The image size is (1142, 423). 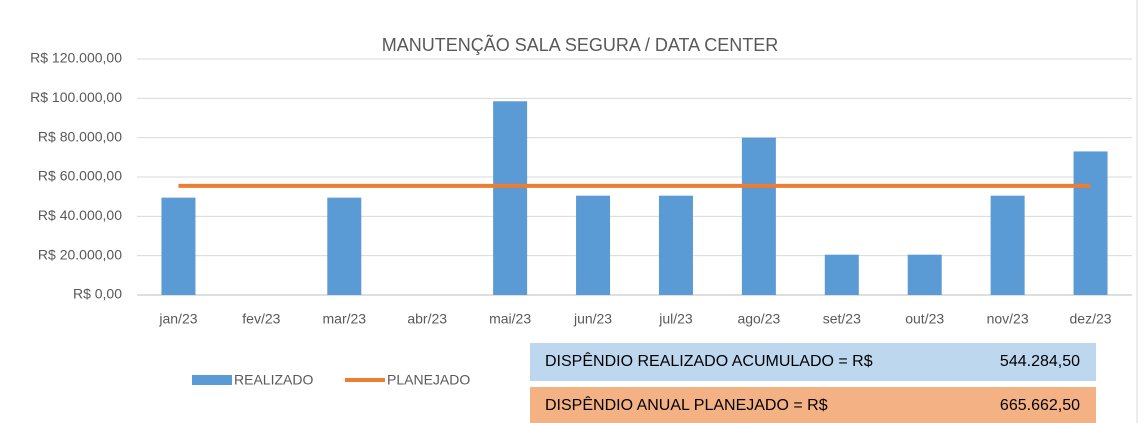 What do you see at coordinates (510, 319) in the screenshot?
I see `x-tick-label: mai/23` at bounding box center [510, 319].